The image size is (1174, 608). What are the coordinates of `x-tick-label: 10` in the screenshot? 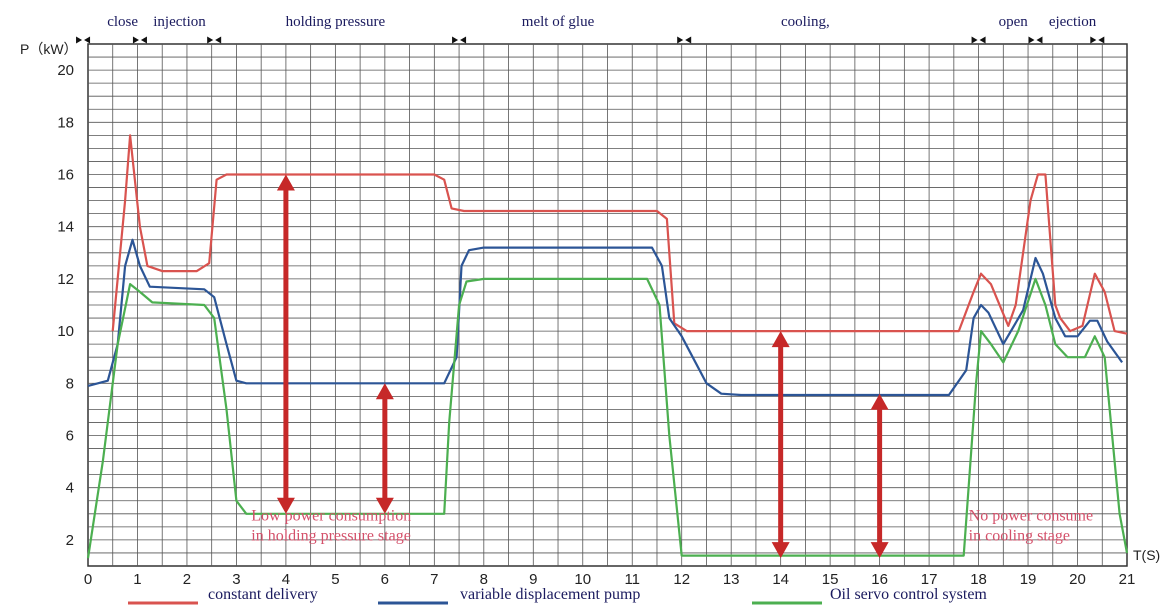 It's located at (582, 579).